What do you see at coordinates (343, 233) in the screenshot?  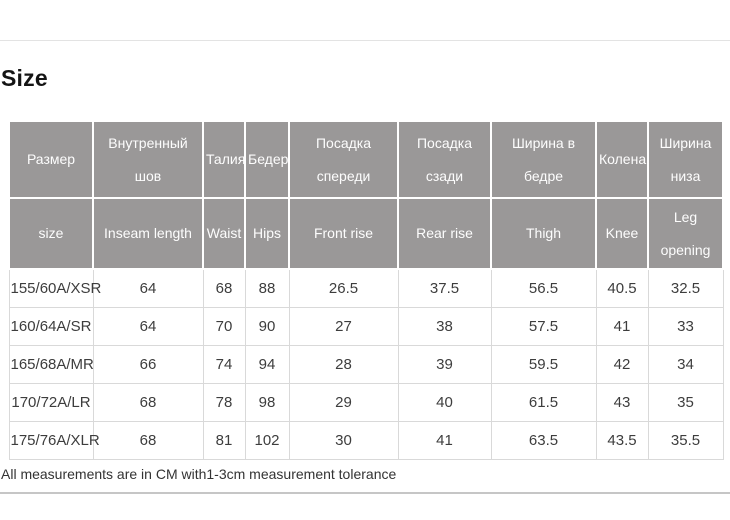 I see `column-header-en: Front rise` at bounding box center [343, 233].